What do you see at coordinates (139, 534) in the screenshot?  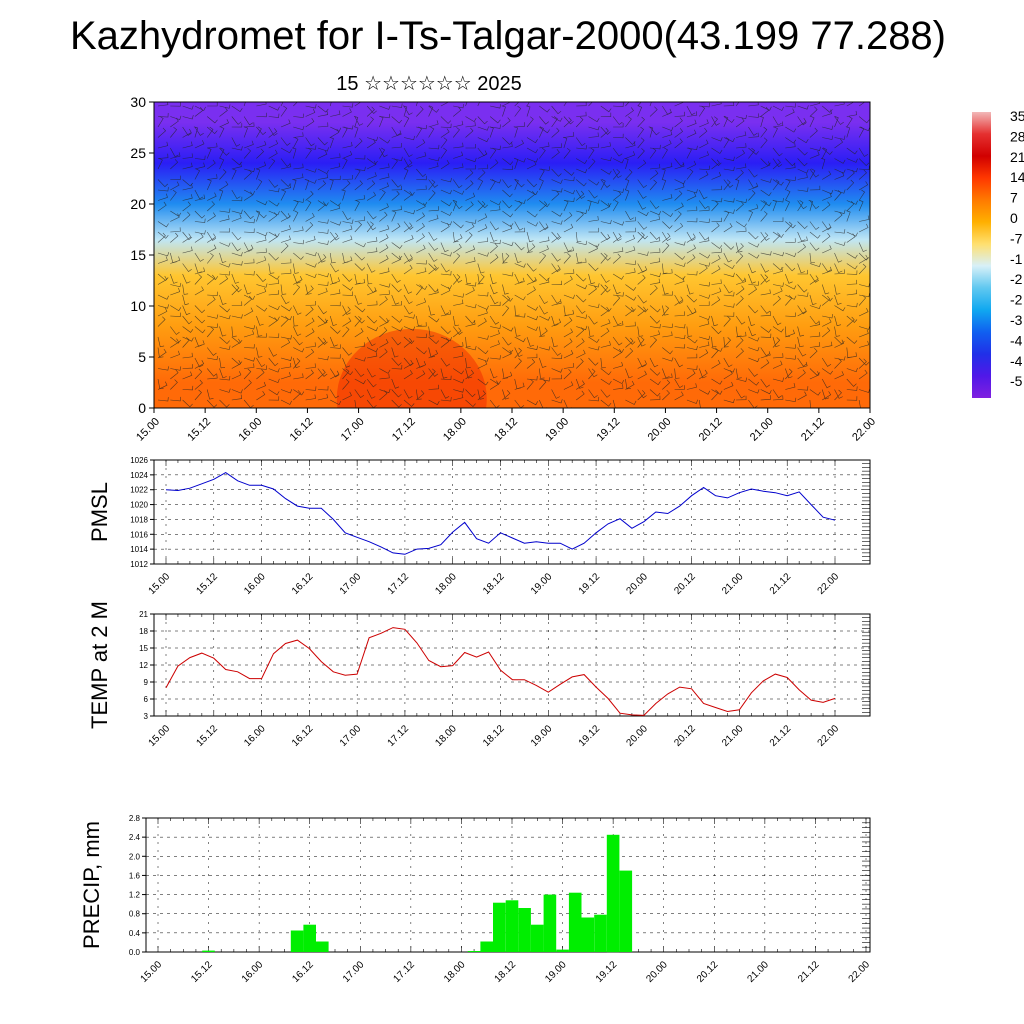 I see `y-tick-label: 1016` at bounding box center [139, 534].